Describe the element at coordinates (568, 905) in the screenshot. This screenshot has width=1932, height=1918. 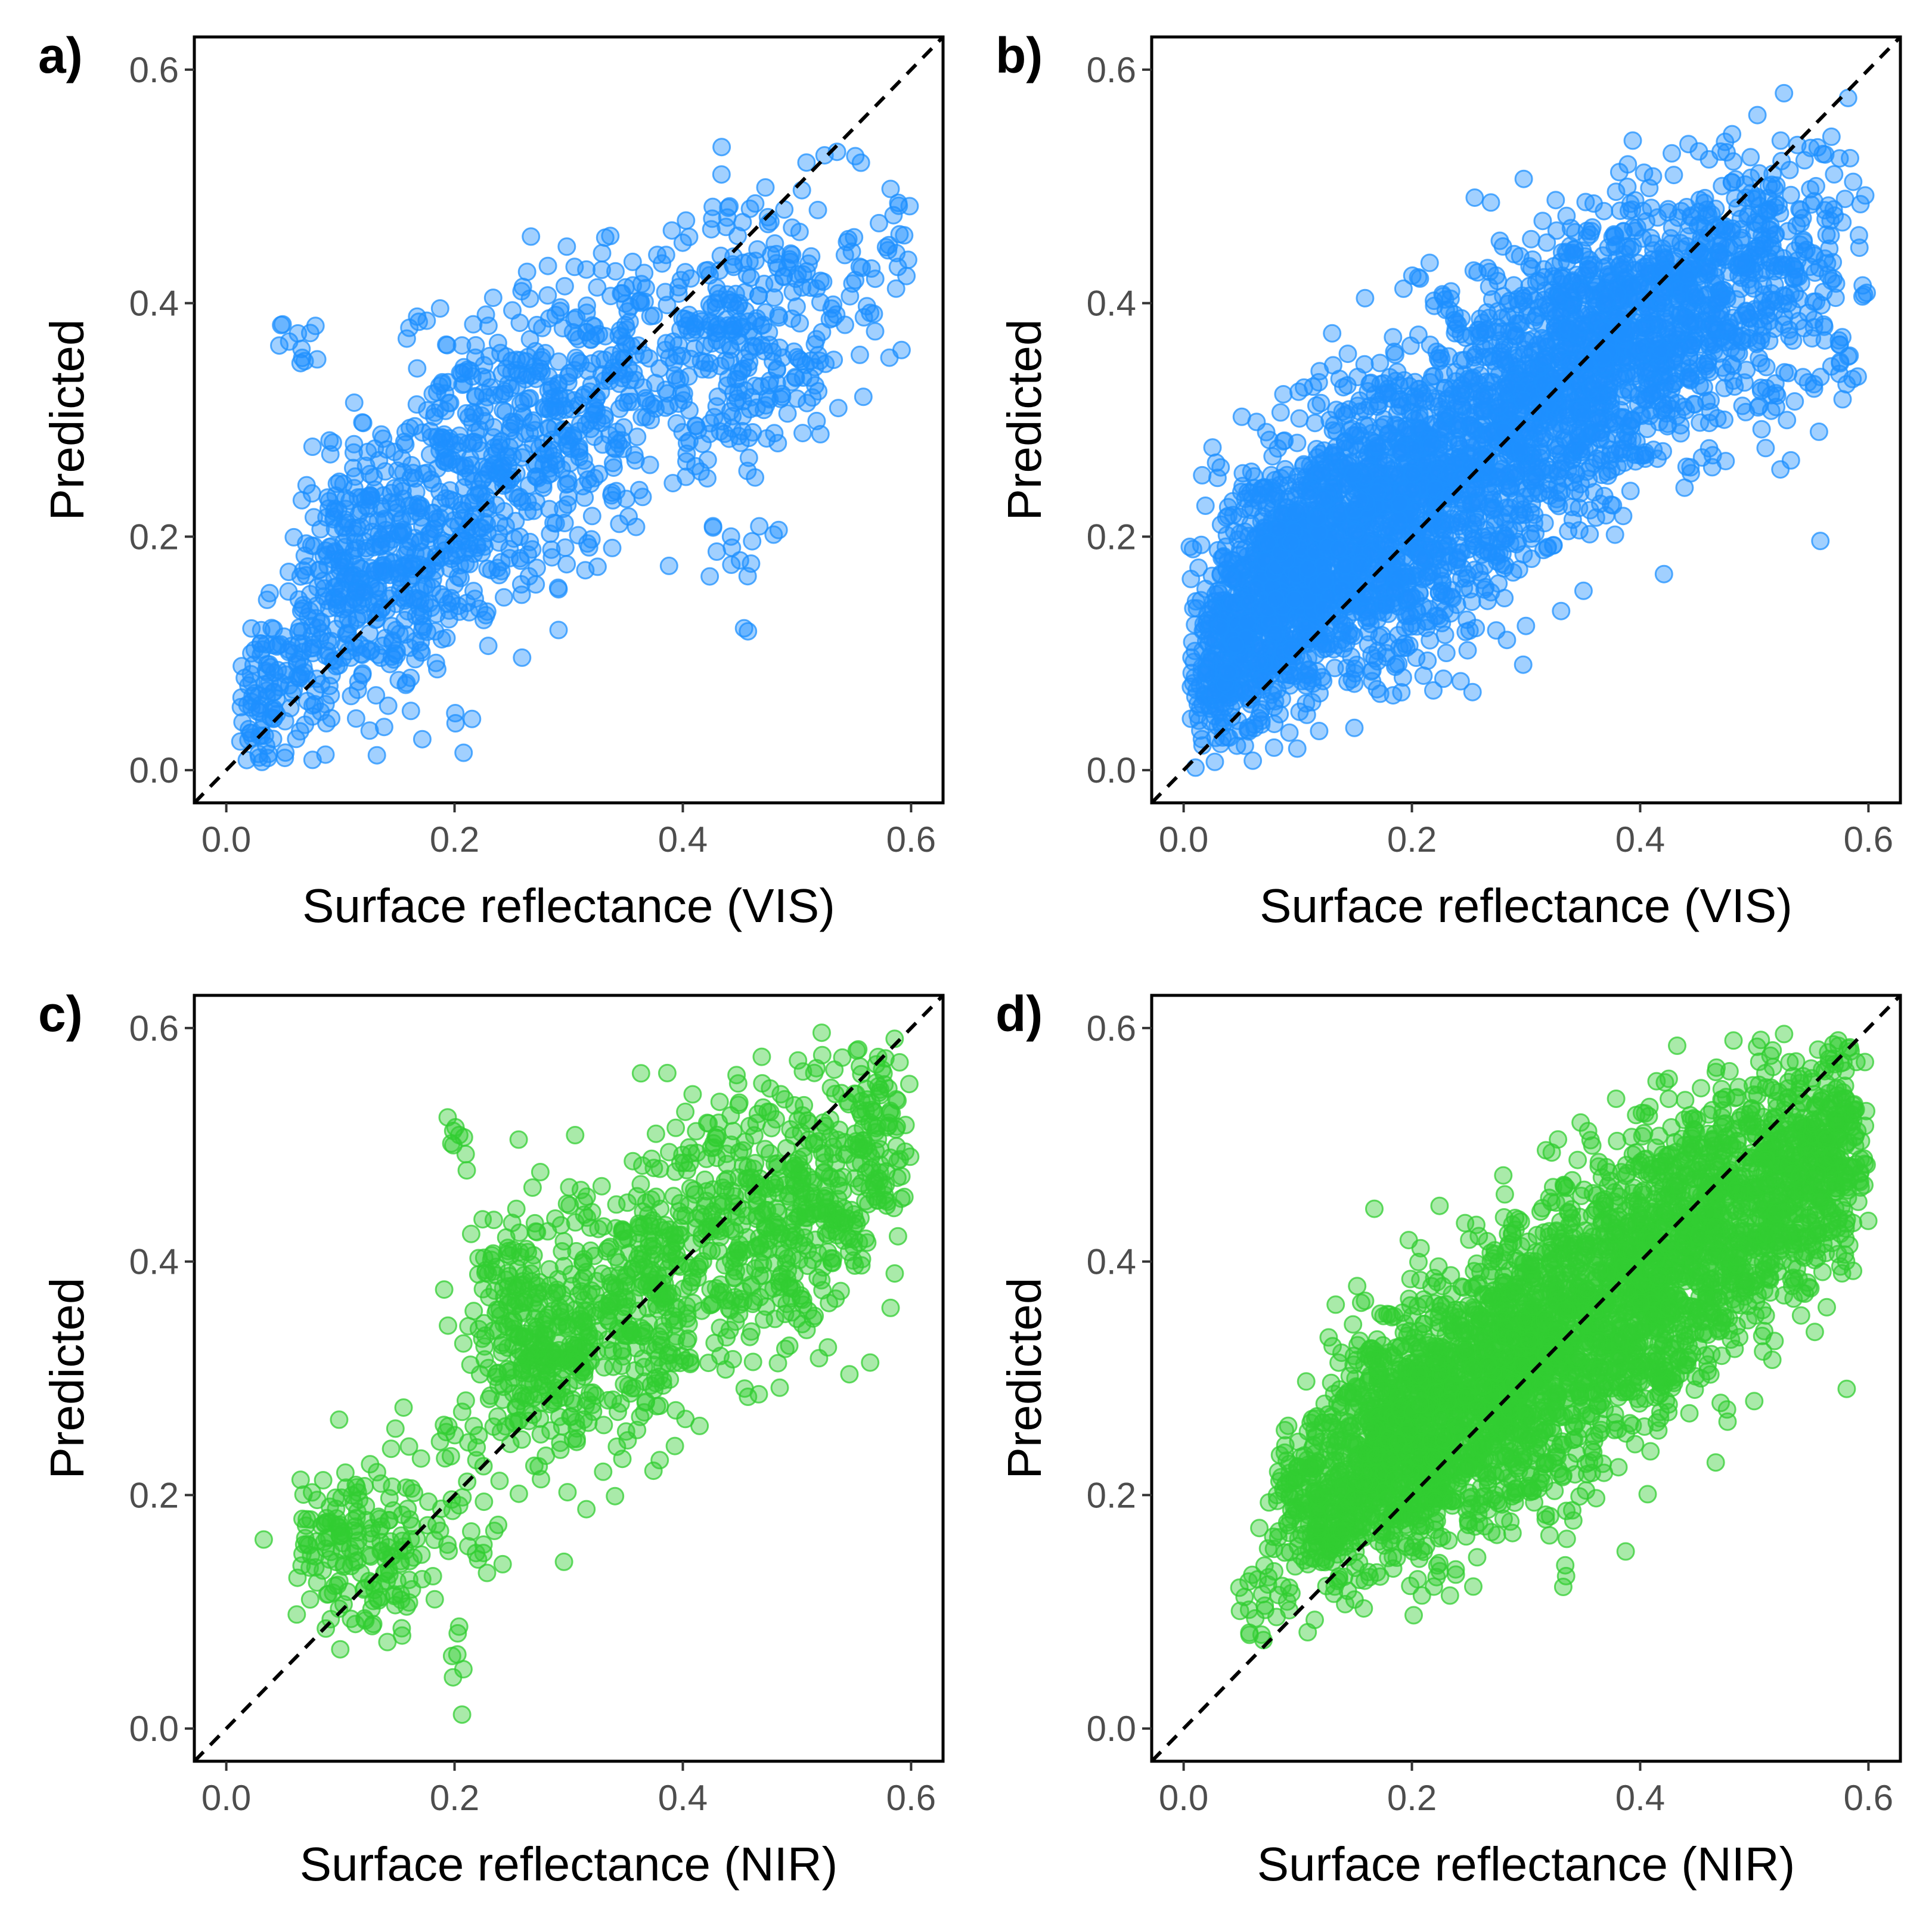
I see `x-axis-title: Surface reflectance (VIS)` at that location.